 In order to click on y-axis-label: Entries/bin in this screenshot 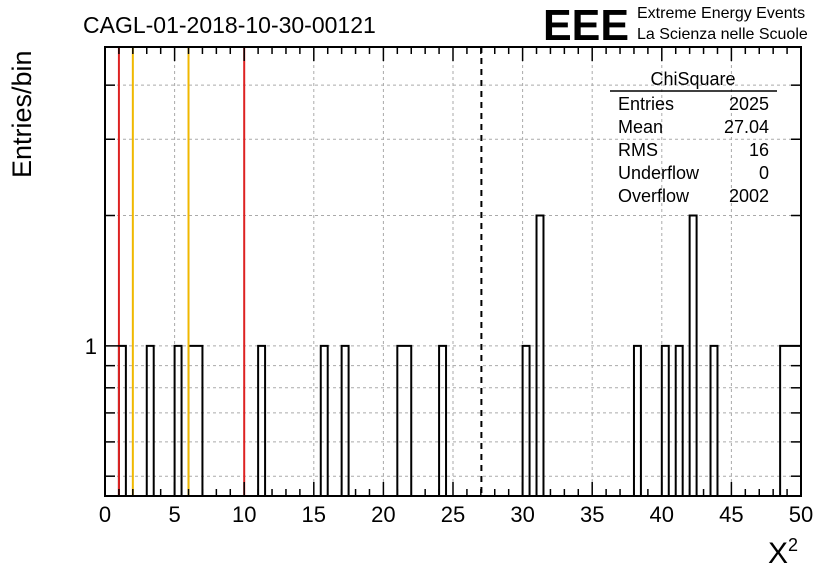, I will do `click(22, 114)`.